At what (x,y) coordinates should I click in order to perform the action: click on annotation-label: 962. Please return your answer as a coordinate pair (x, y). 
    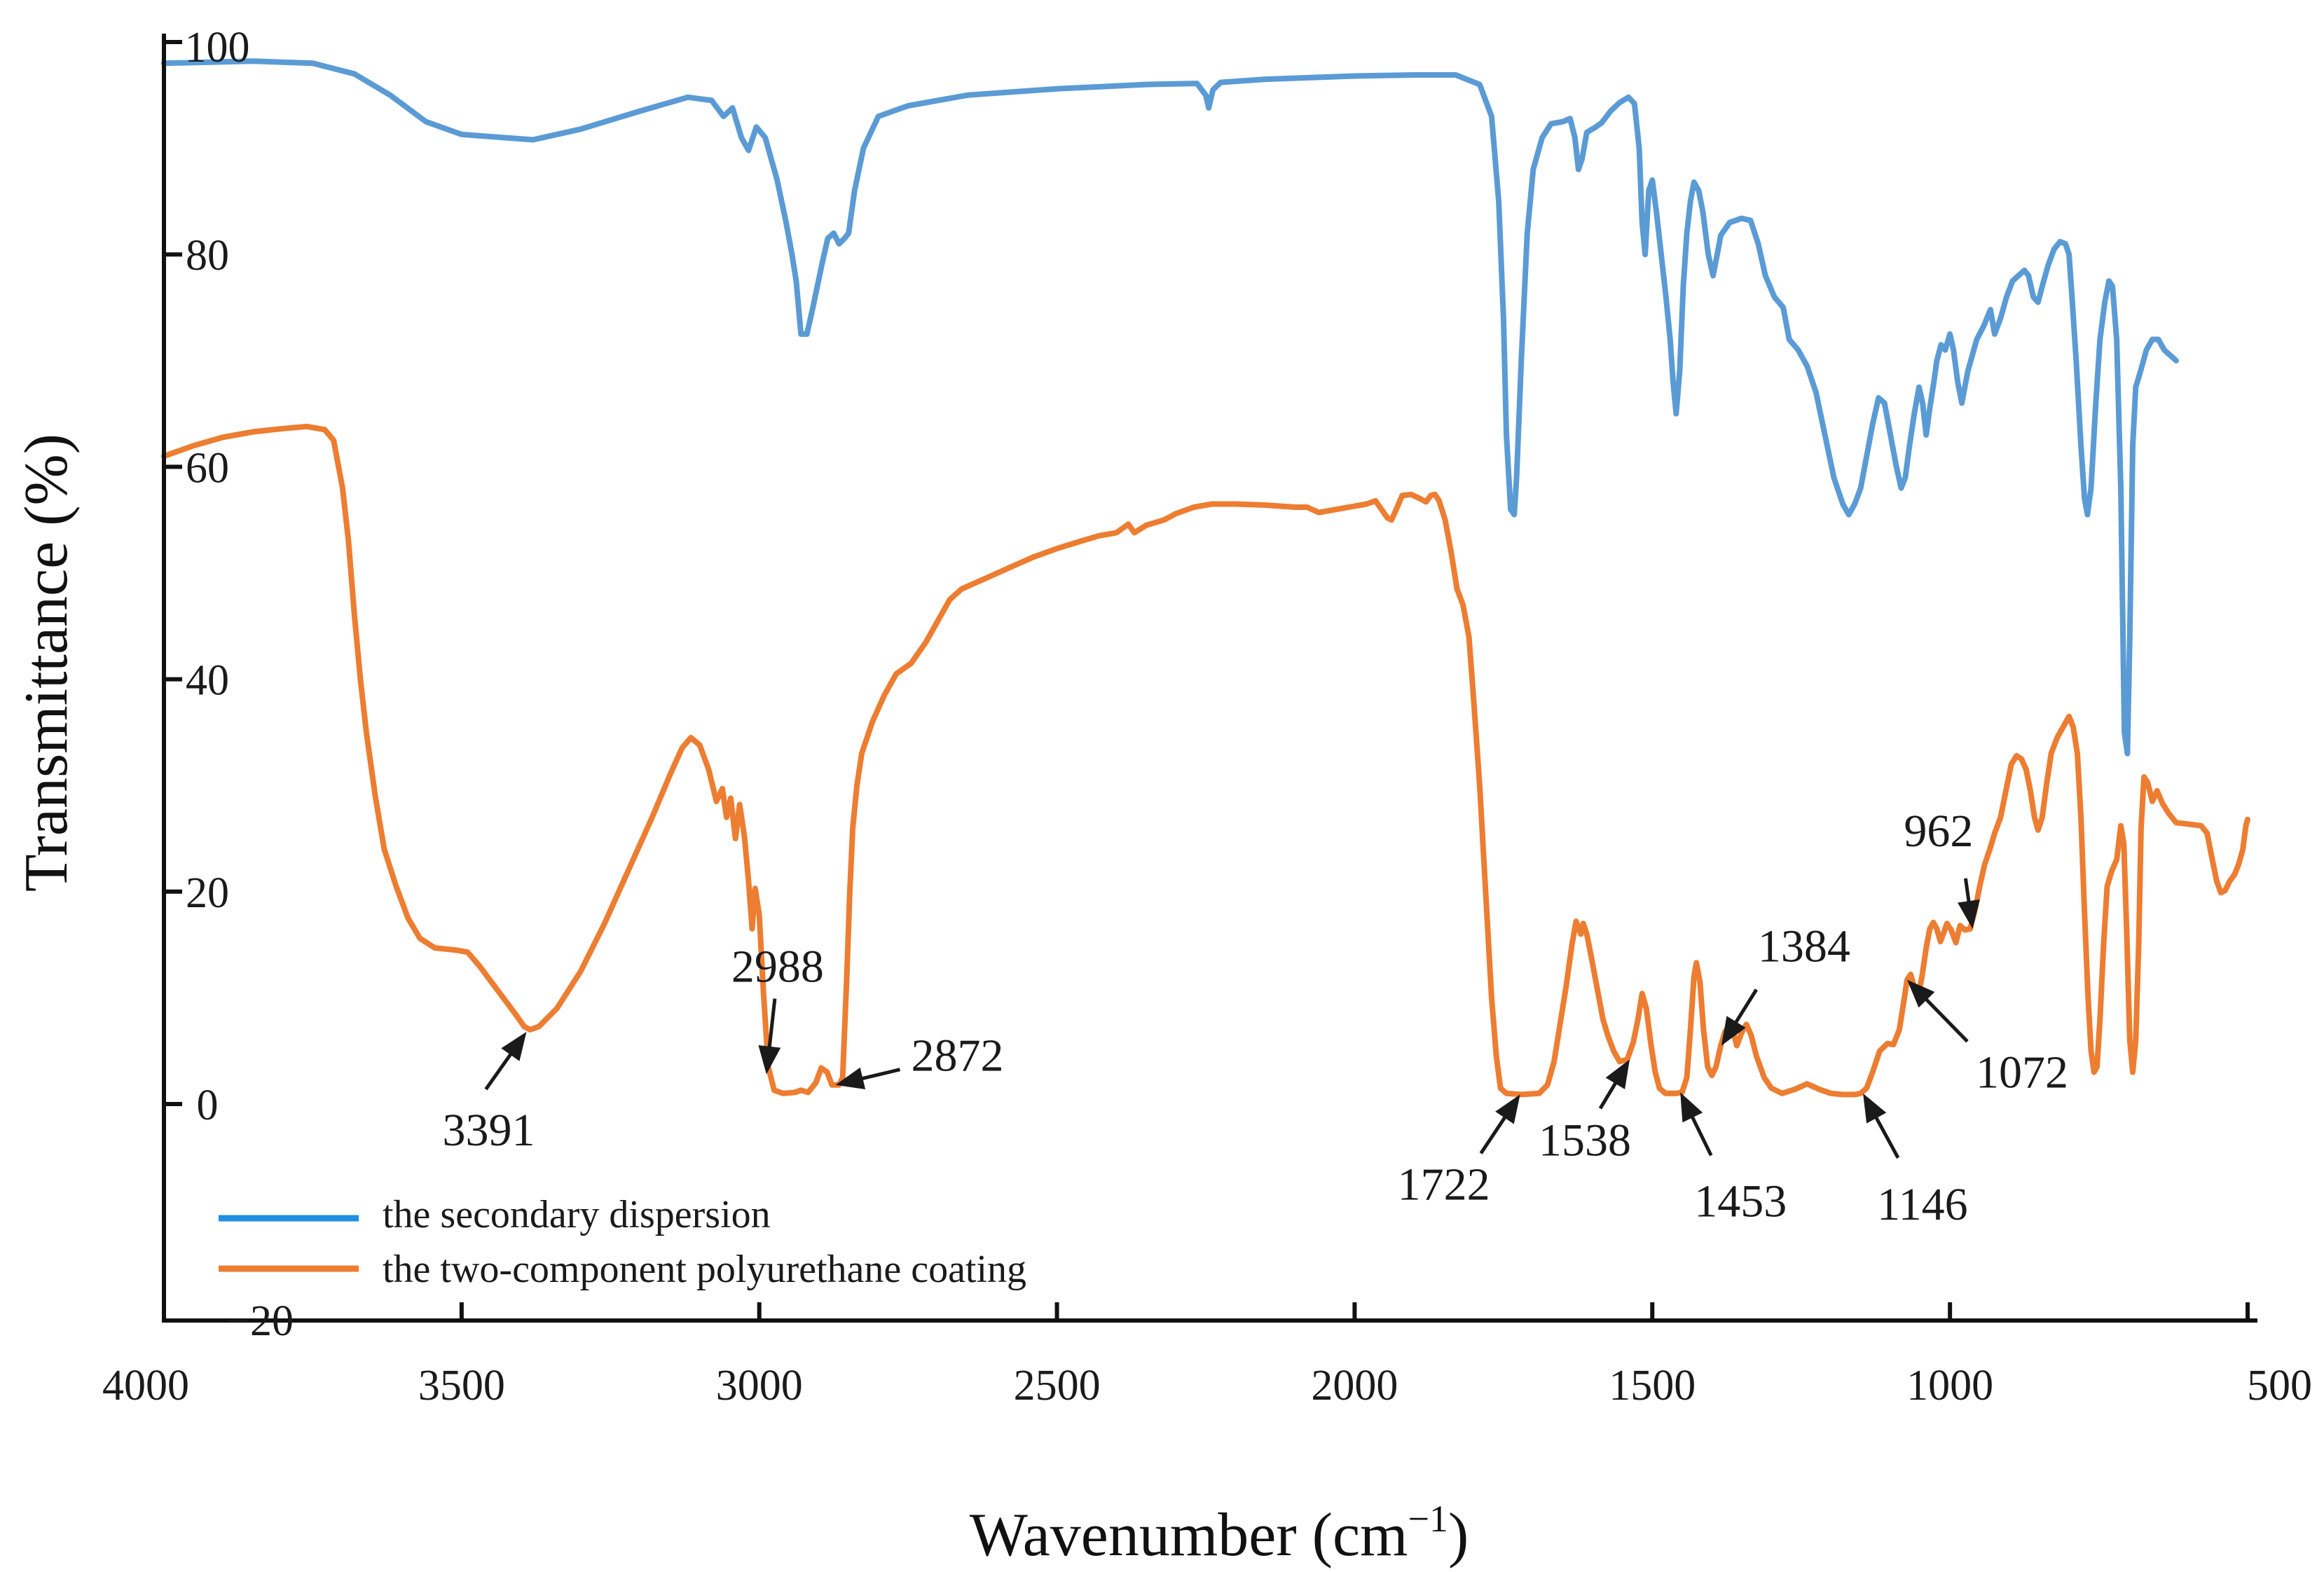
    Looking at the image, I should click on (1938, 831).